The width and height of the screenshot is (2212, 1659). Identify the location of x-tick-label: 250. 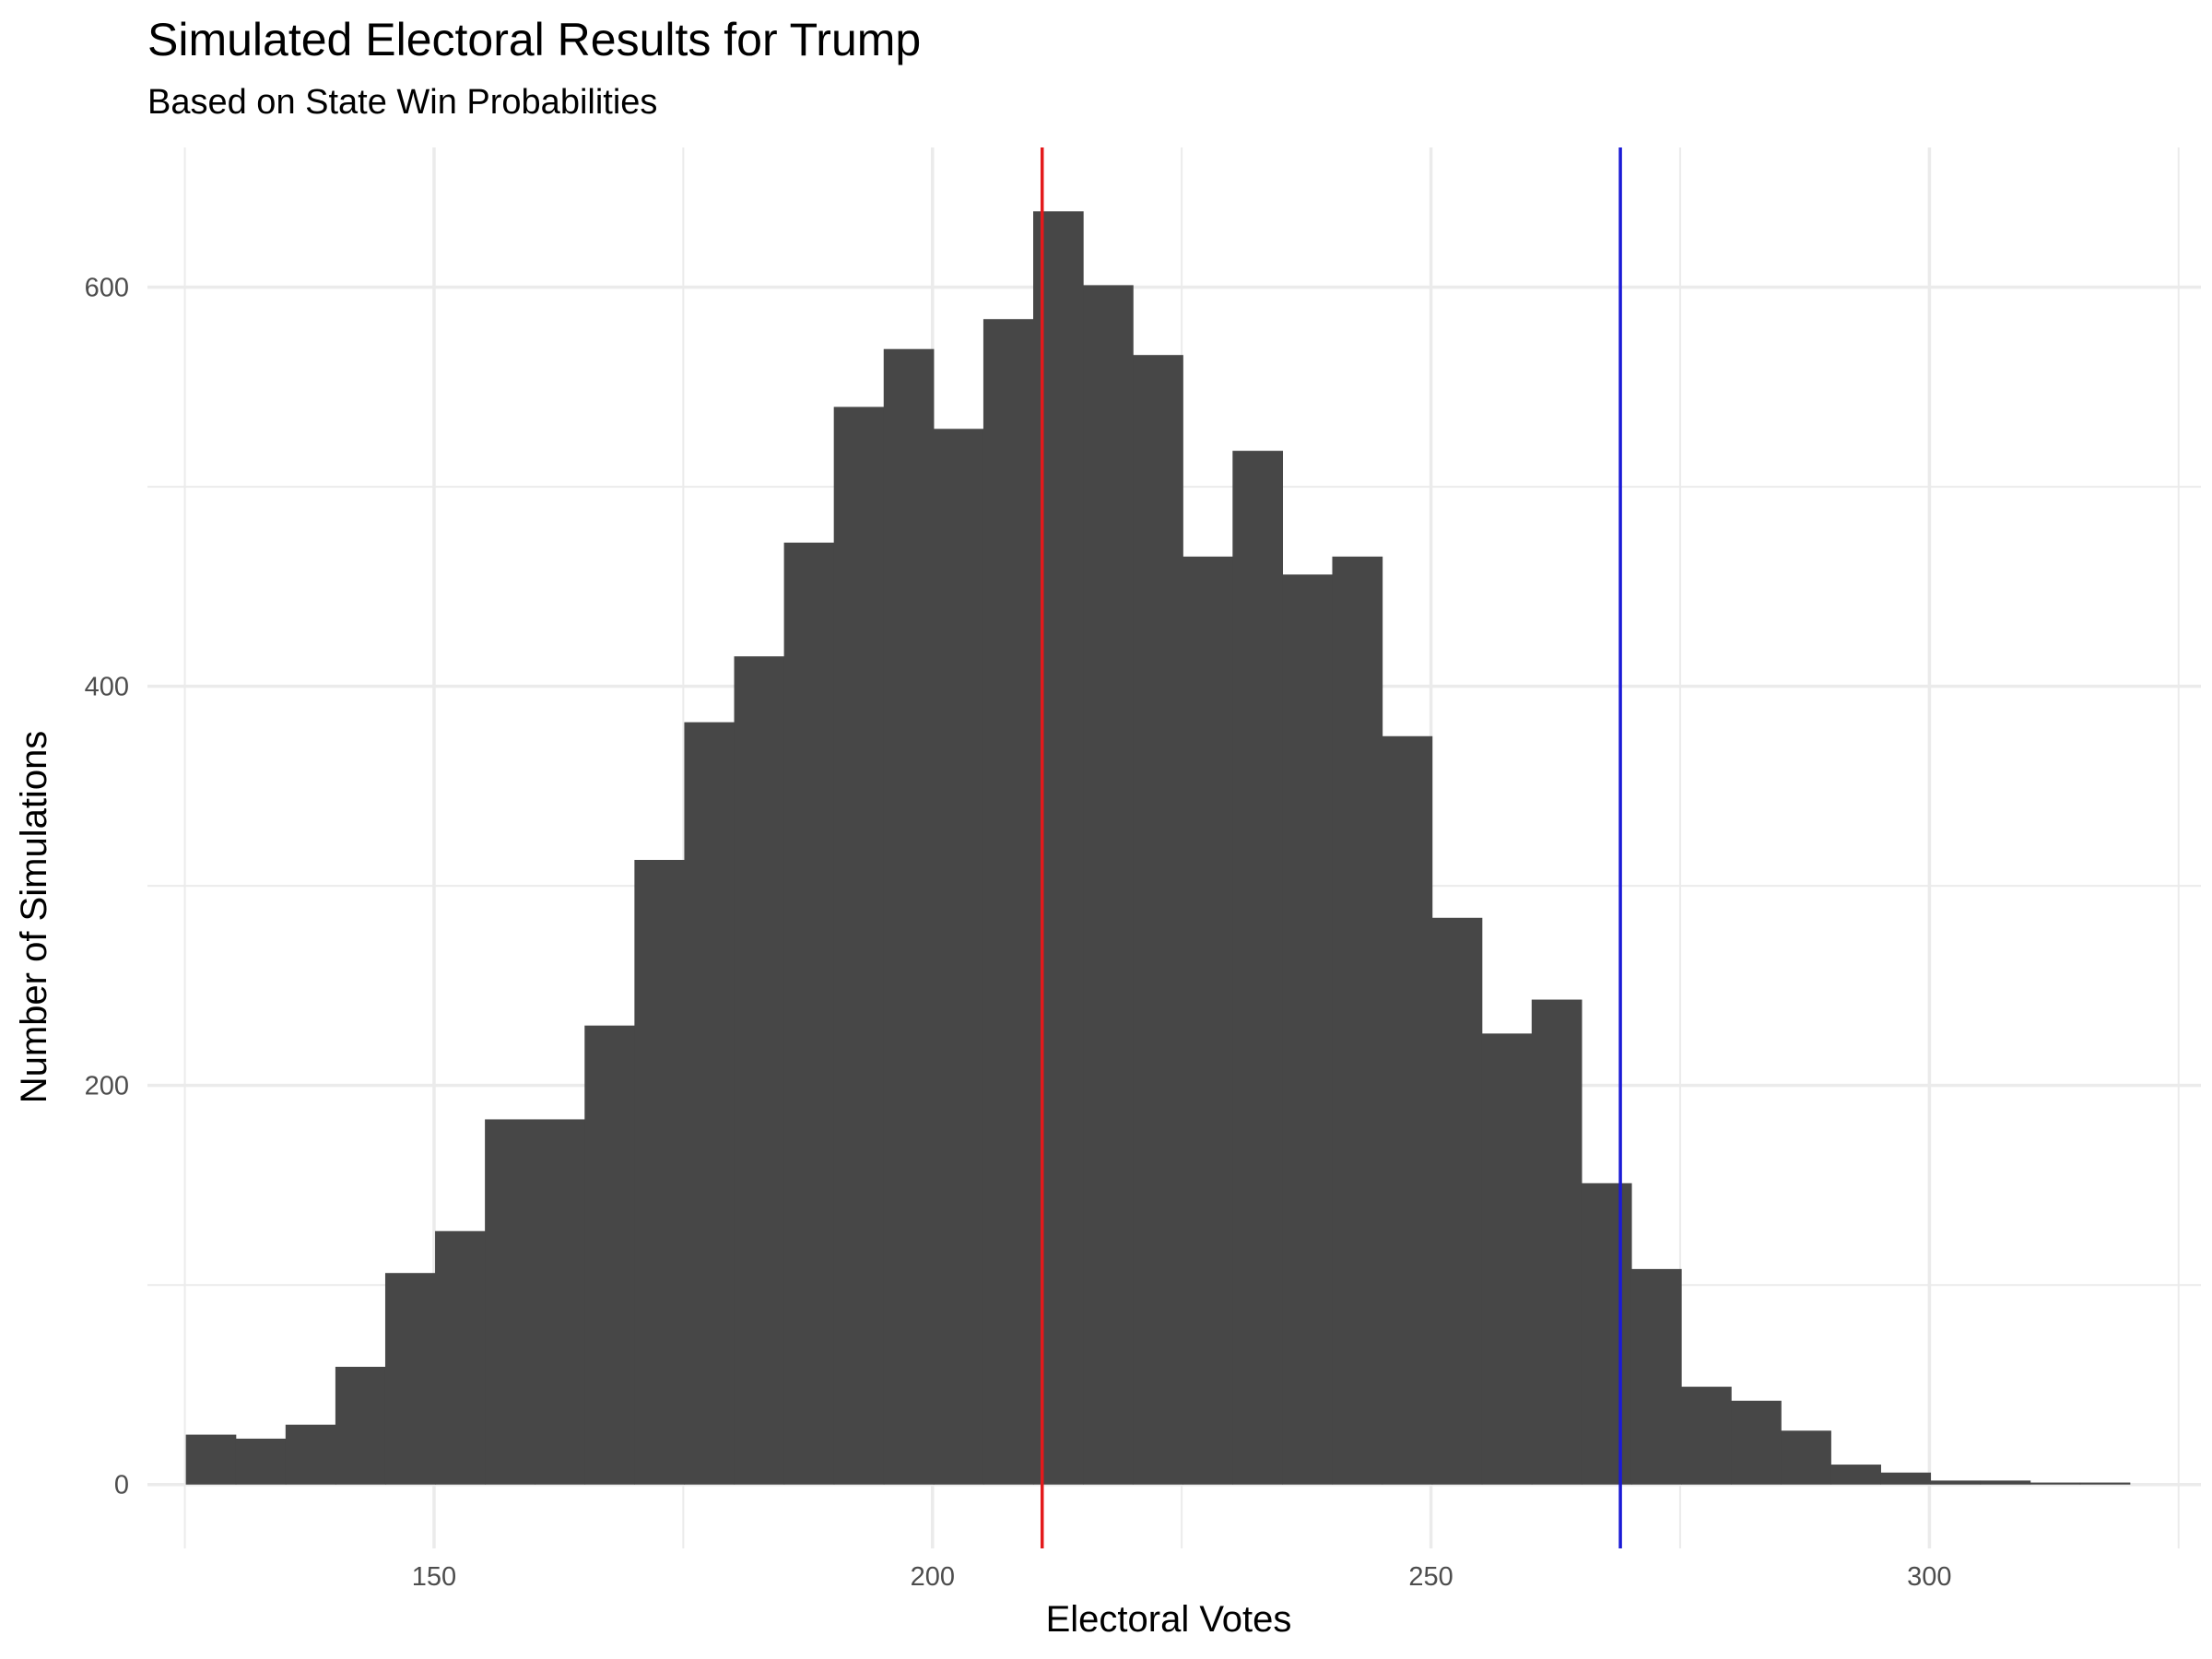
(1430, 1577).